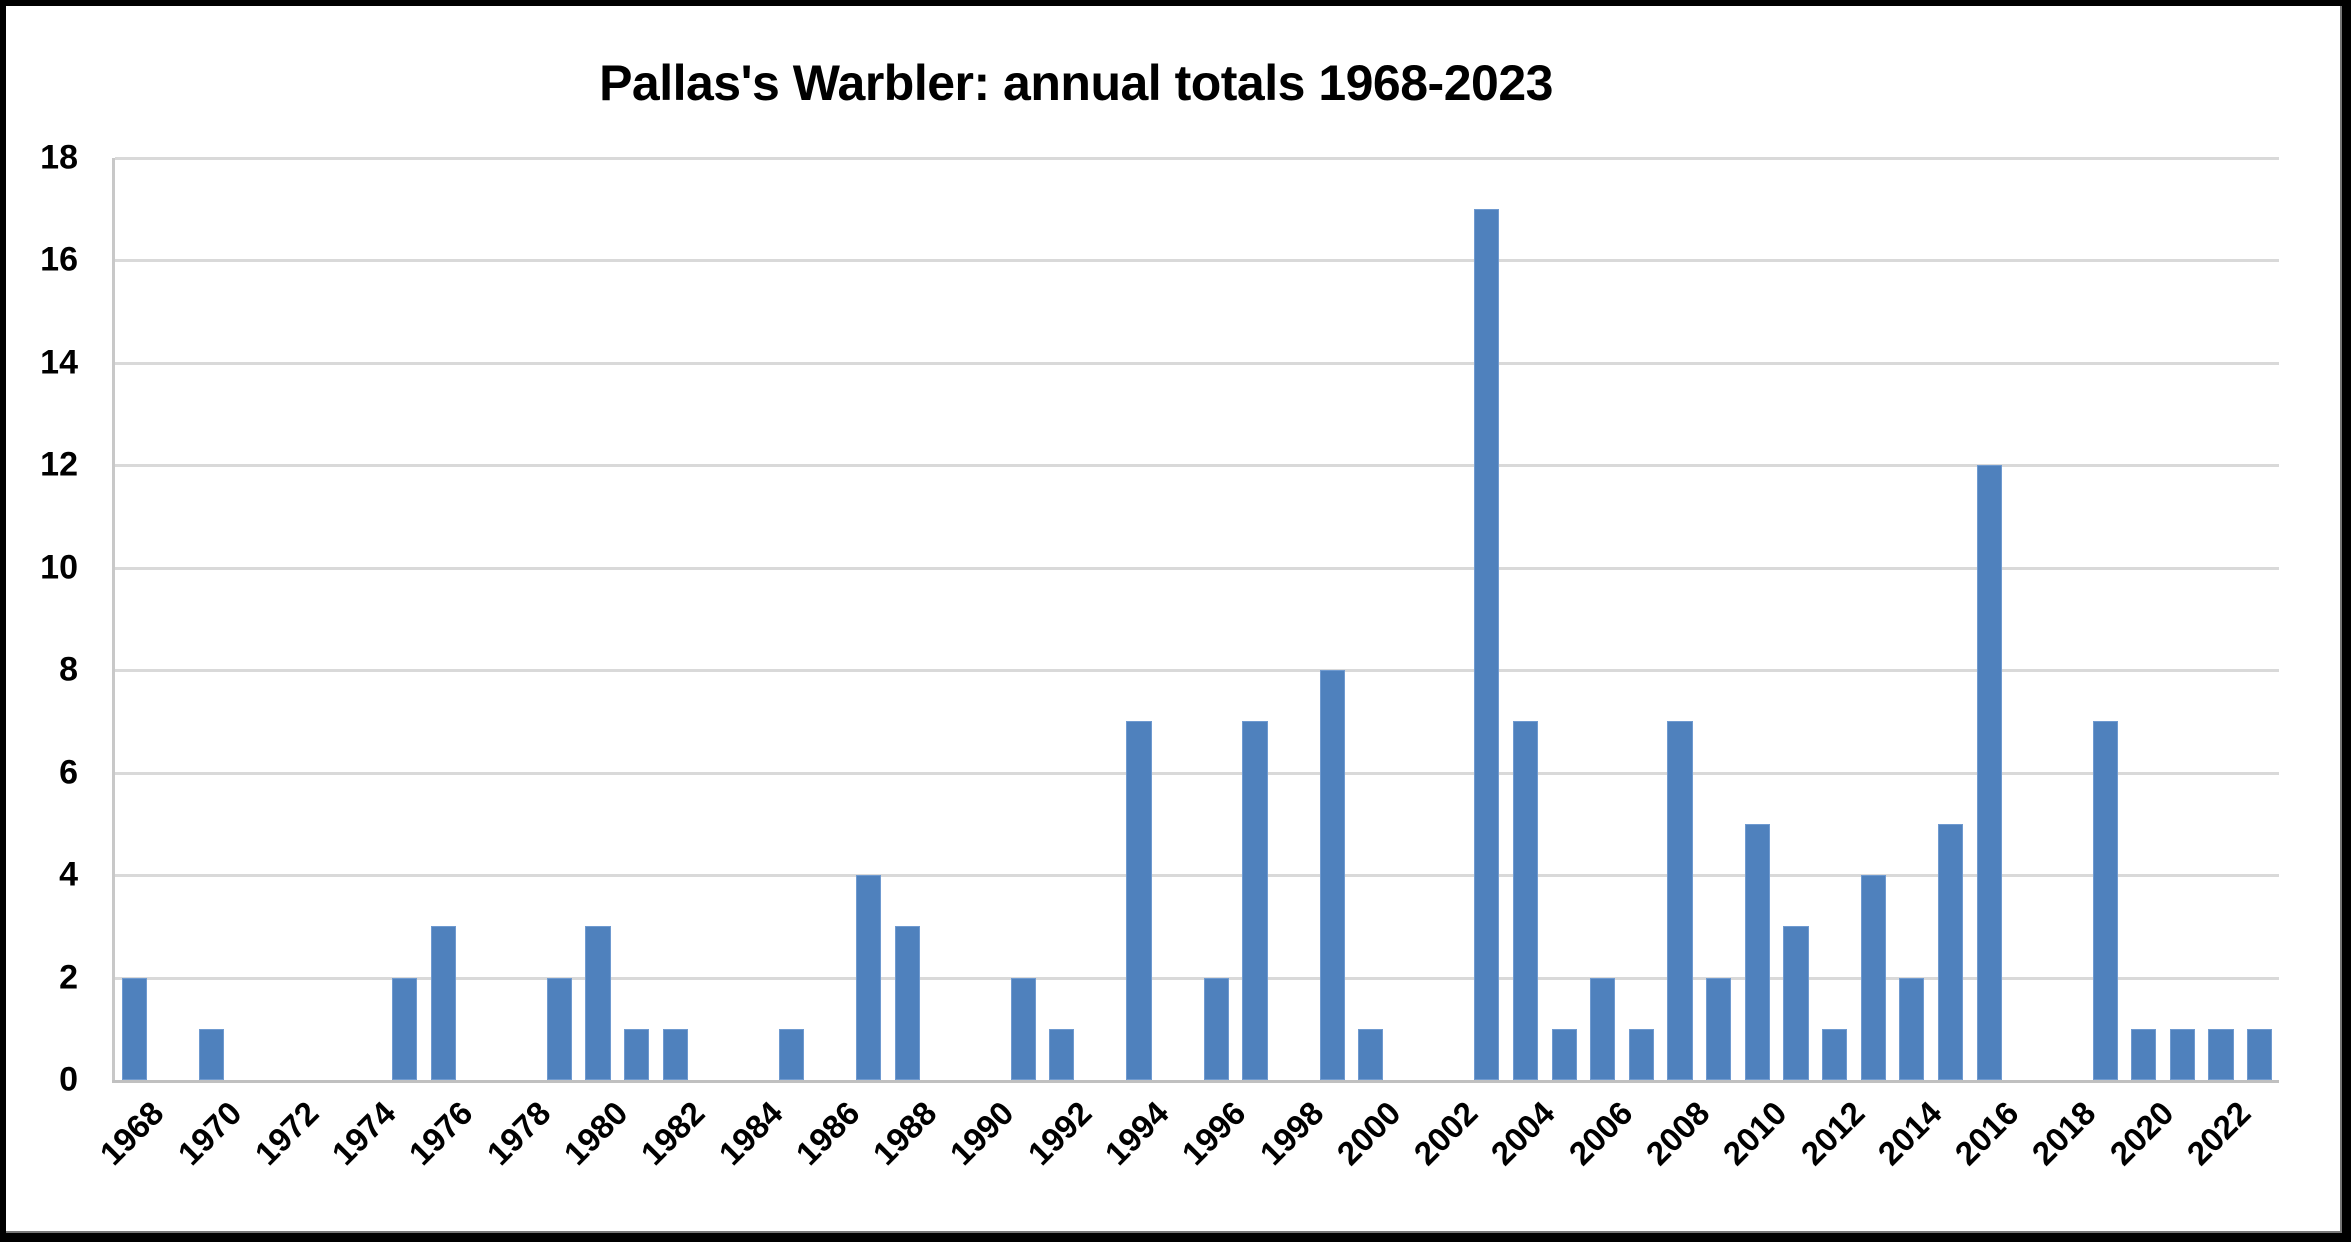 This screenshot has width=2351, height=1242. Describe the element at coordinates (2105, 900) in the screenshot. I see `bar-2019` at that location.